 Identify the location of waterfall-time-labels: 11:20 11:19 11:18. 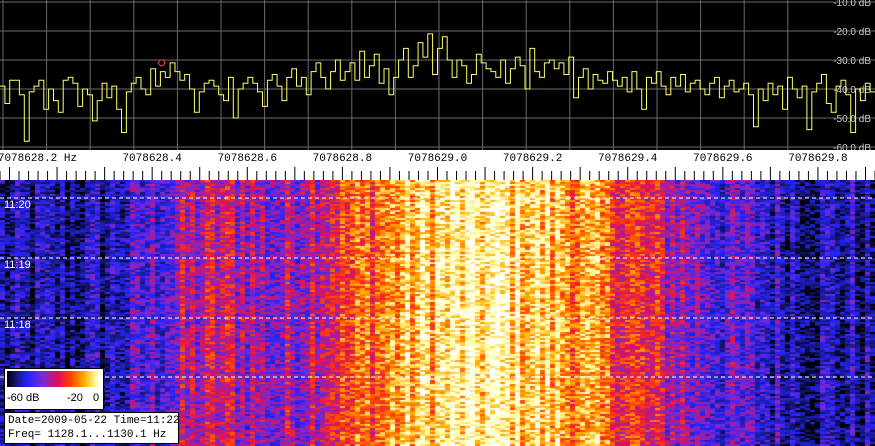
(17, 265).